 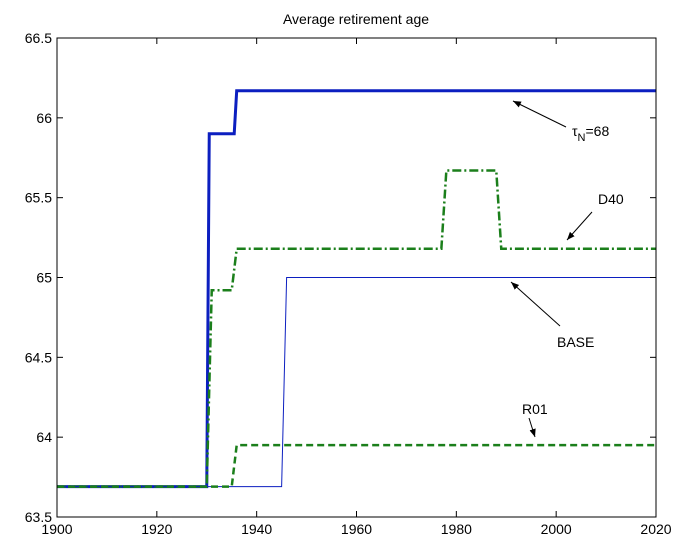 I want to click on annotation-text: BASE, so click(x=575, y=342).